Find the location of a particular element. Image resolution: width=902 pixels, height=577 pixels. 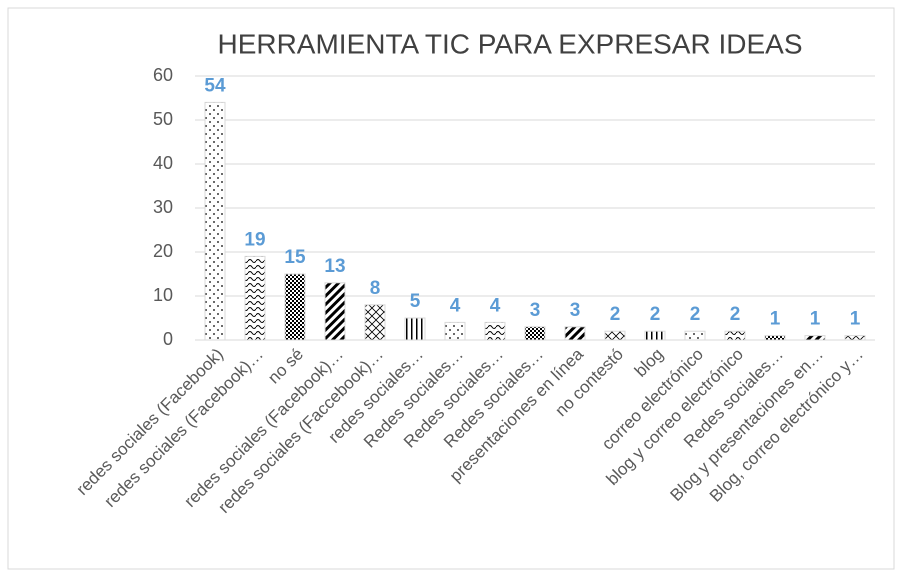

data-label: 15 is located at coordinates (295, 257).